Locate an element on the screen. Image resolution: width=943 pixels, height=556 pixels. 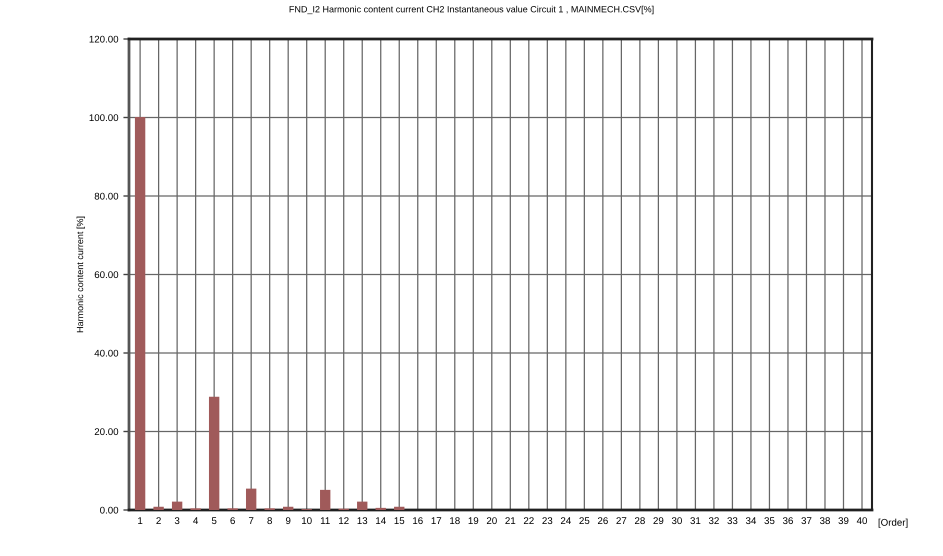
x-tick-label: 25 is located at coordinates (584, 520).